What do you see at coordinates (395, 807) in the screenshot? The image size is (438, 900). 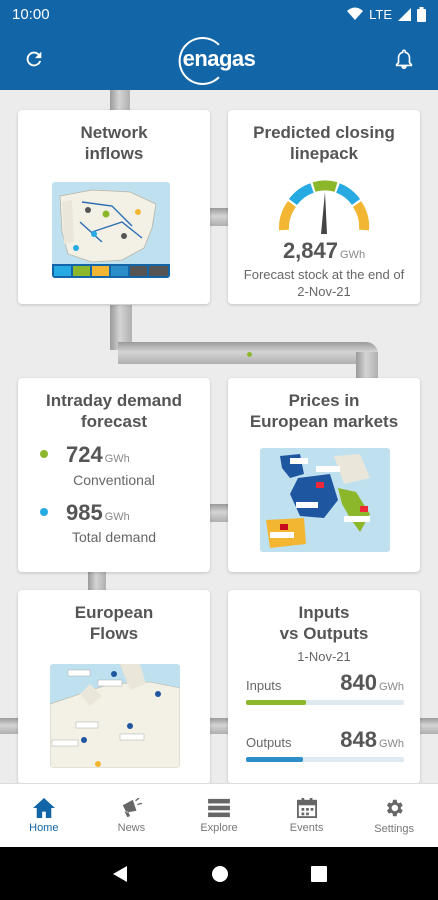 I see `gear-icon` at bounding box center [395, 807].